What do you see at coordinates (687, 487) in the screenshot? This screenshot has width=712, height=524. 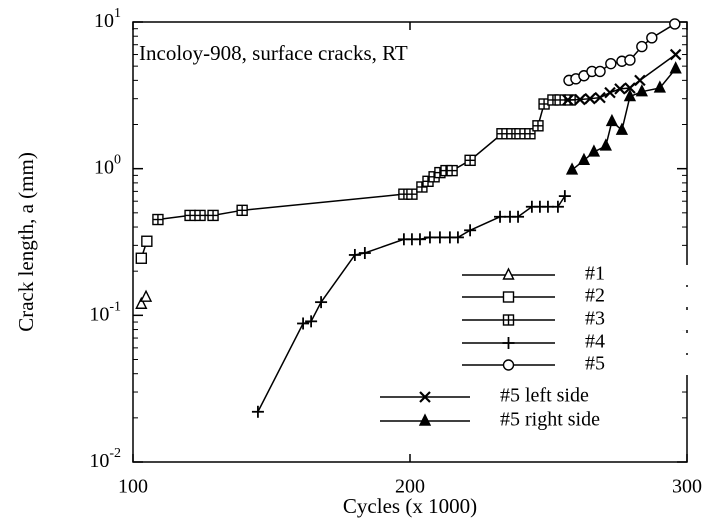 I see `x-tick-label: 300` at bounding box center [687, 487].